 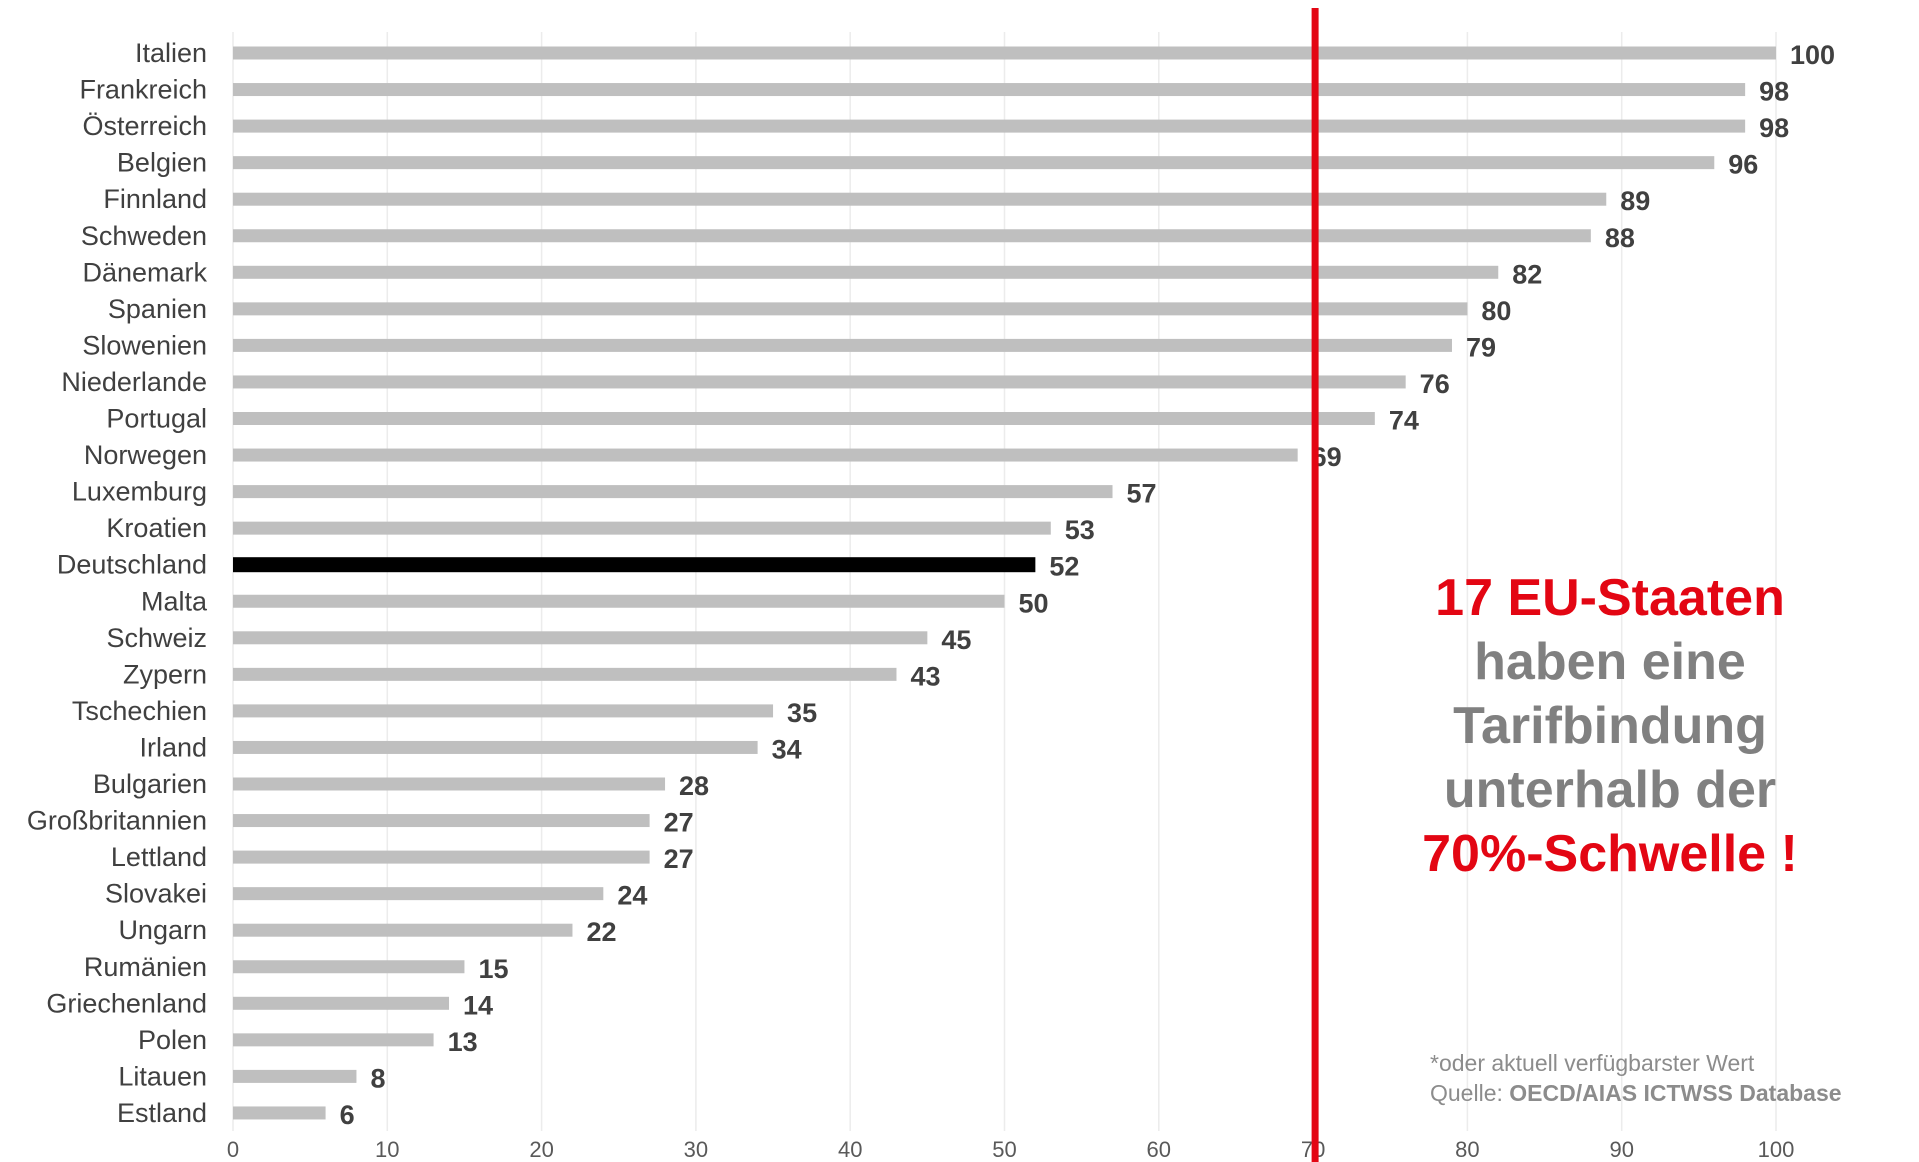 What do you see at coordinates (1435, 384) in the screenshot?
I see `data-label: 76` at bounding box center [1435, 384].